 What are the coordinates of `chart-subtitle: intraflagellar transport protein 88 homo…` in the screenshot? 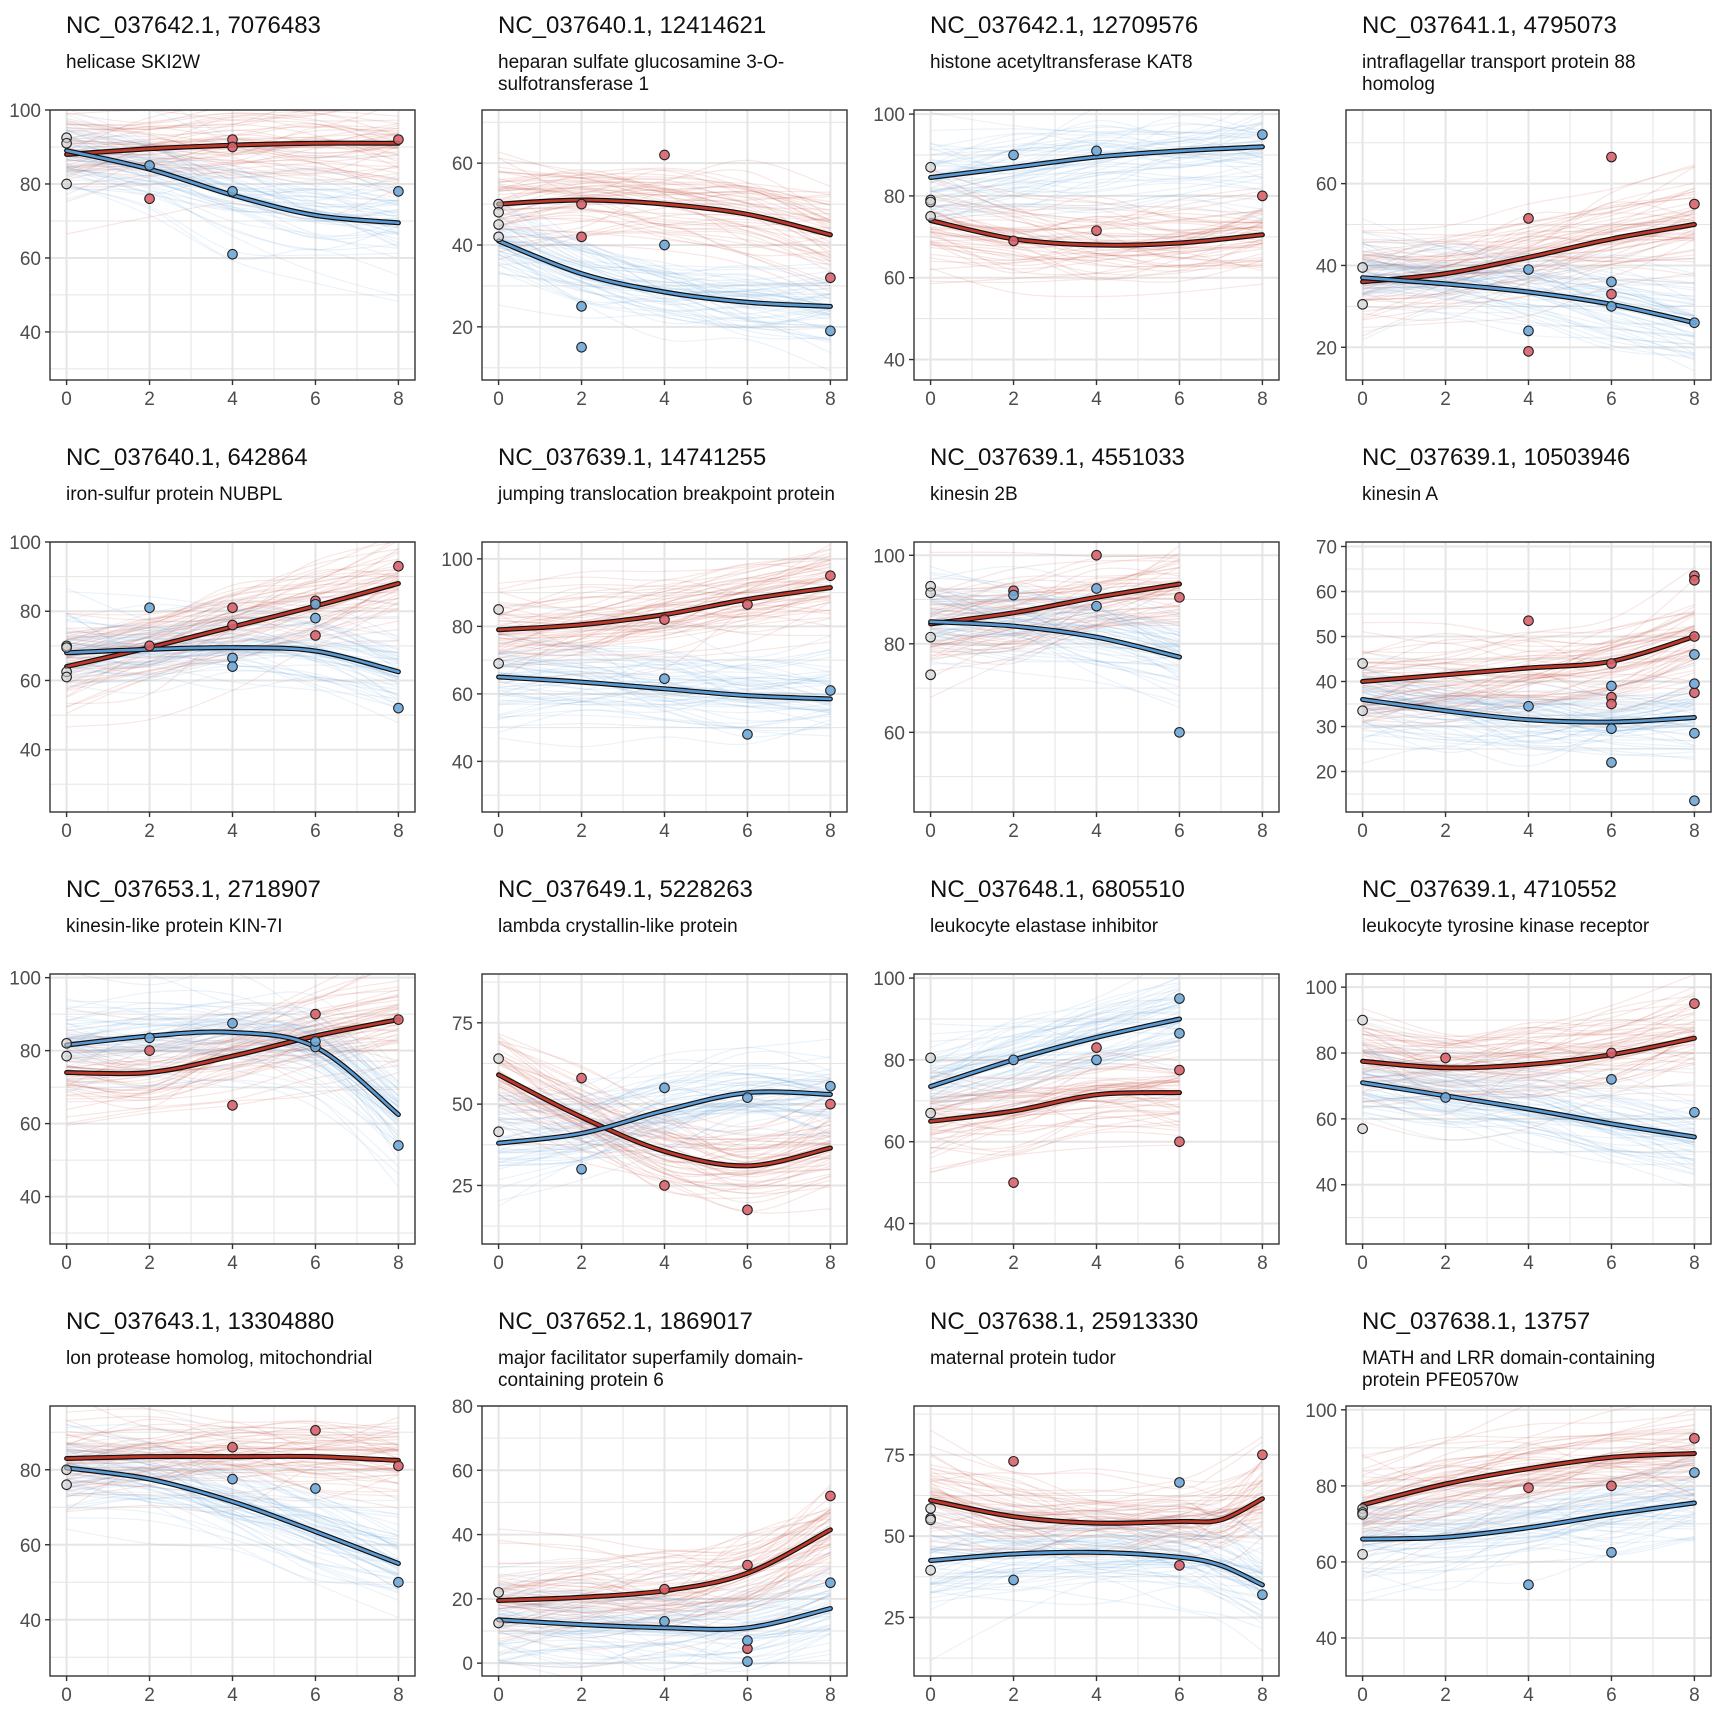 It's located at (1499, 73).